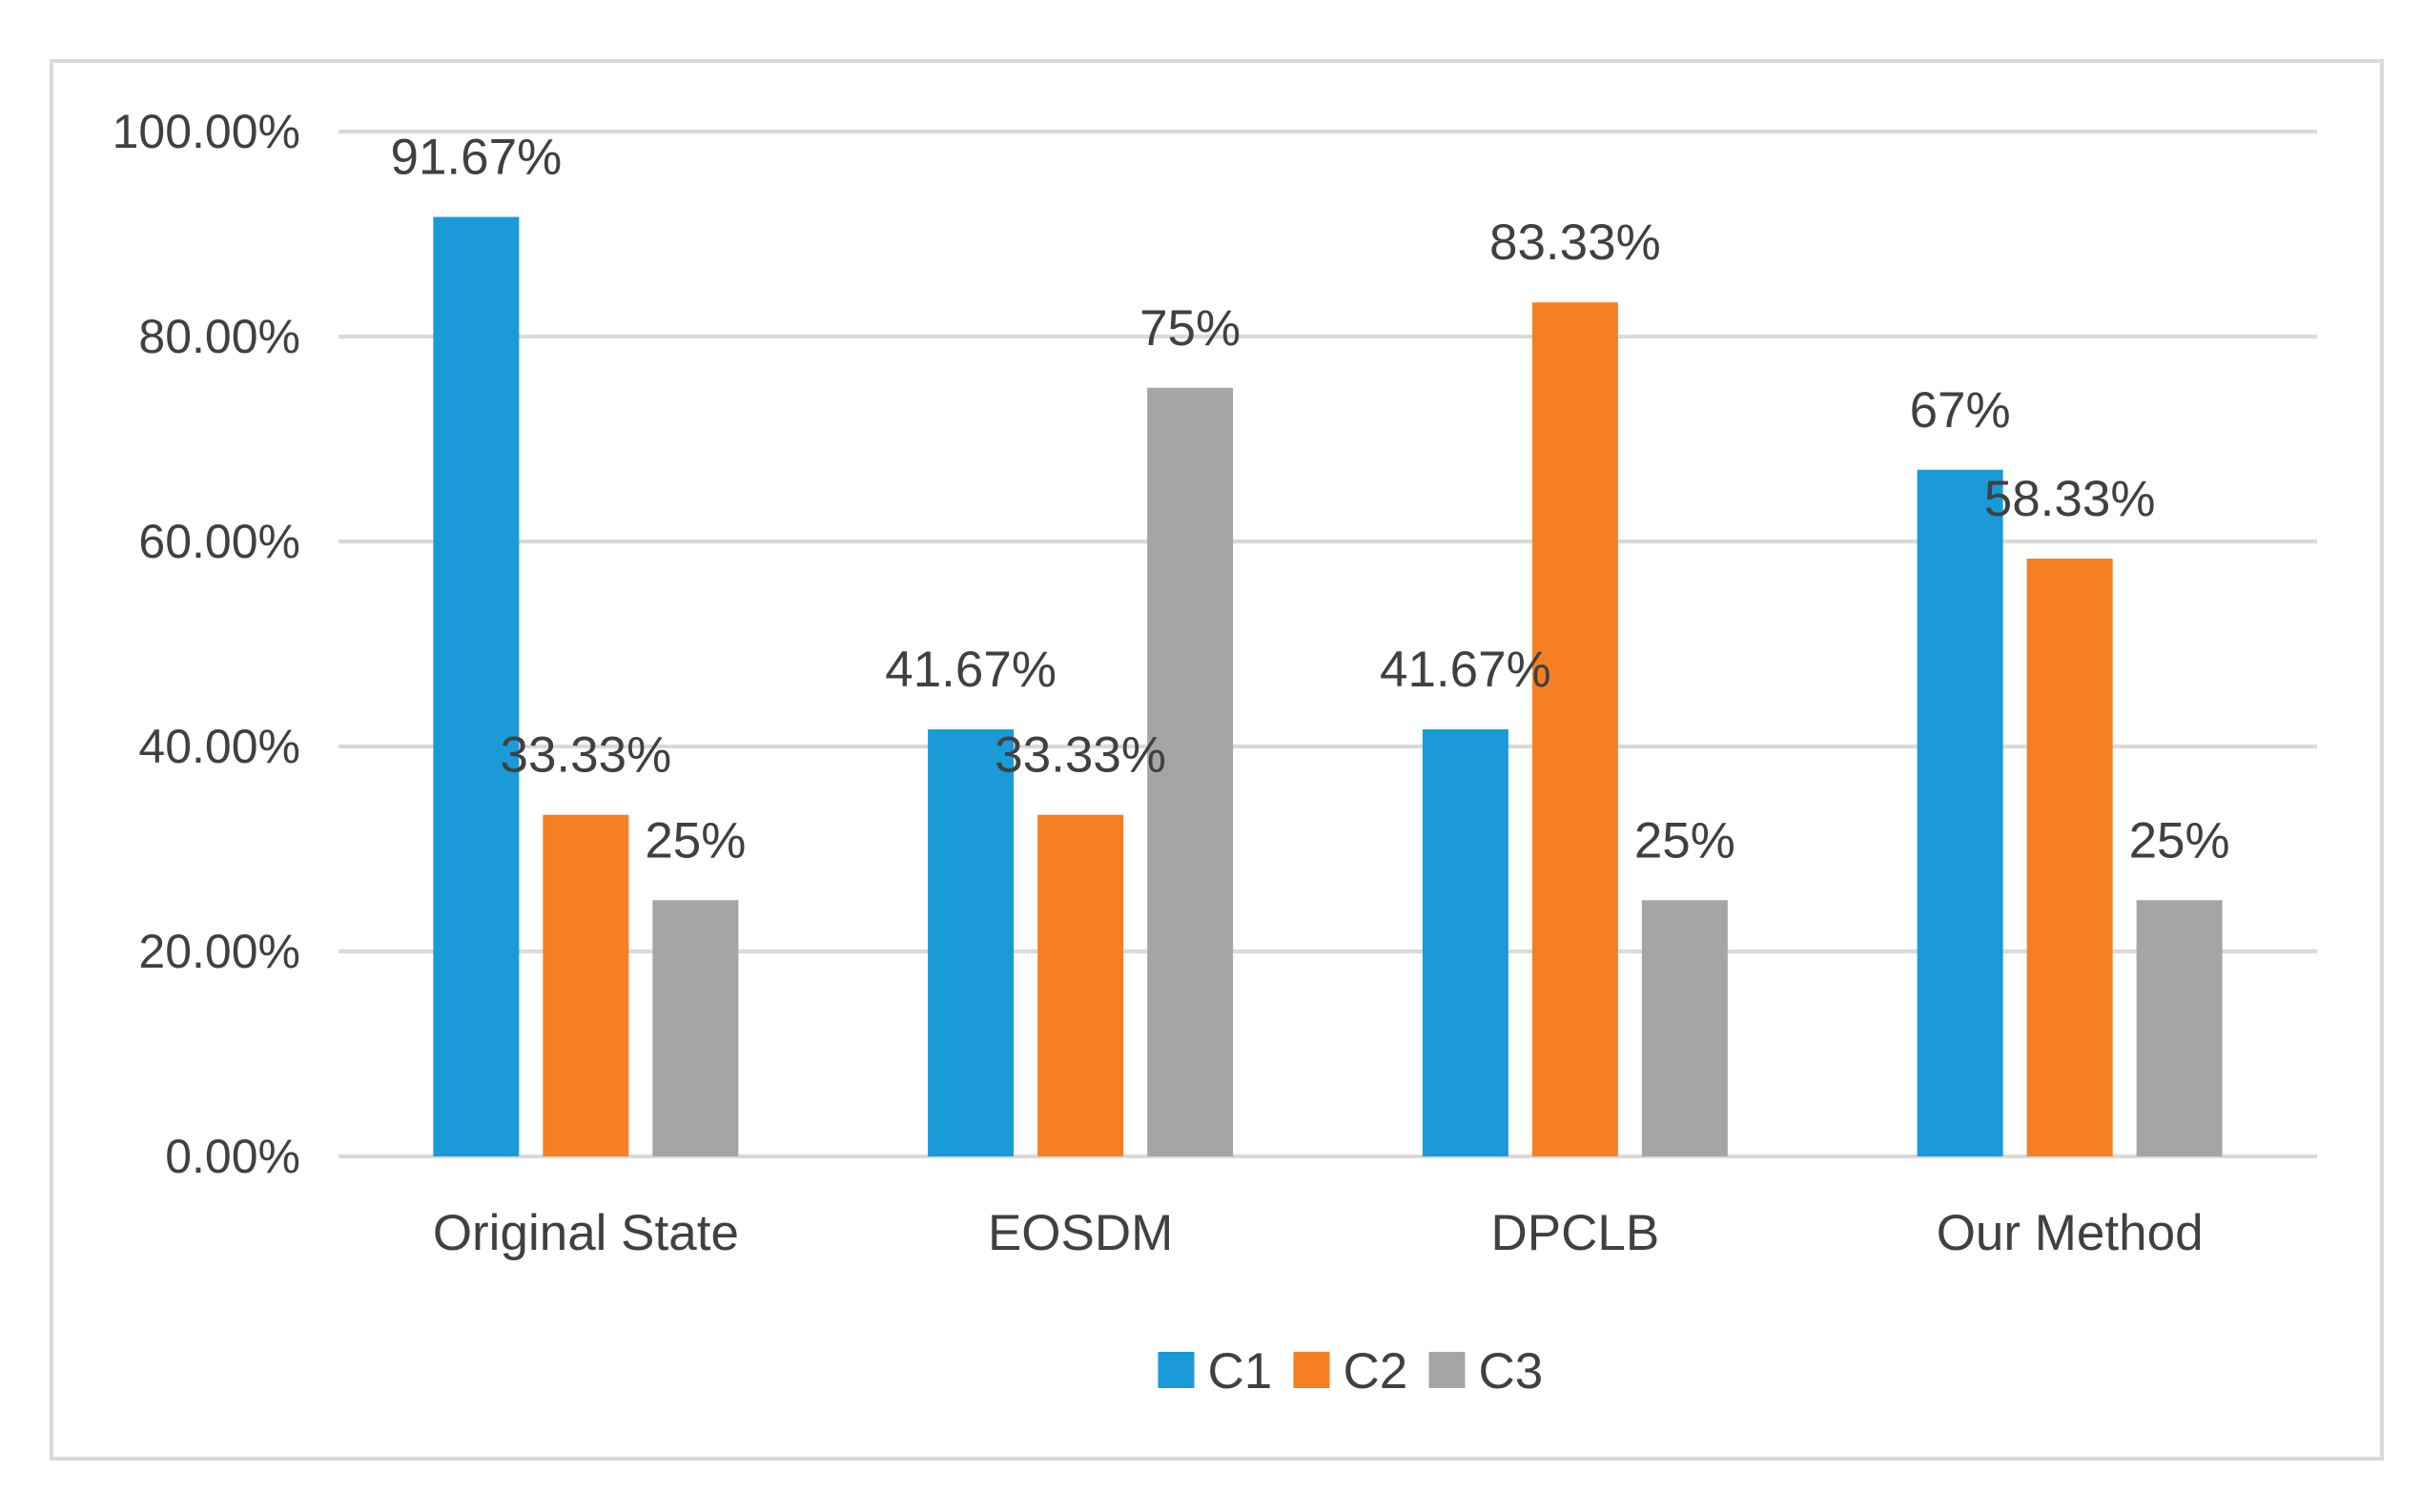 This screenshot has width=2421, height=1512. I want to click on data-label: 67%, so click(1960, 410).